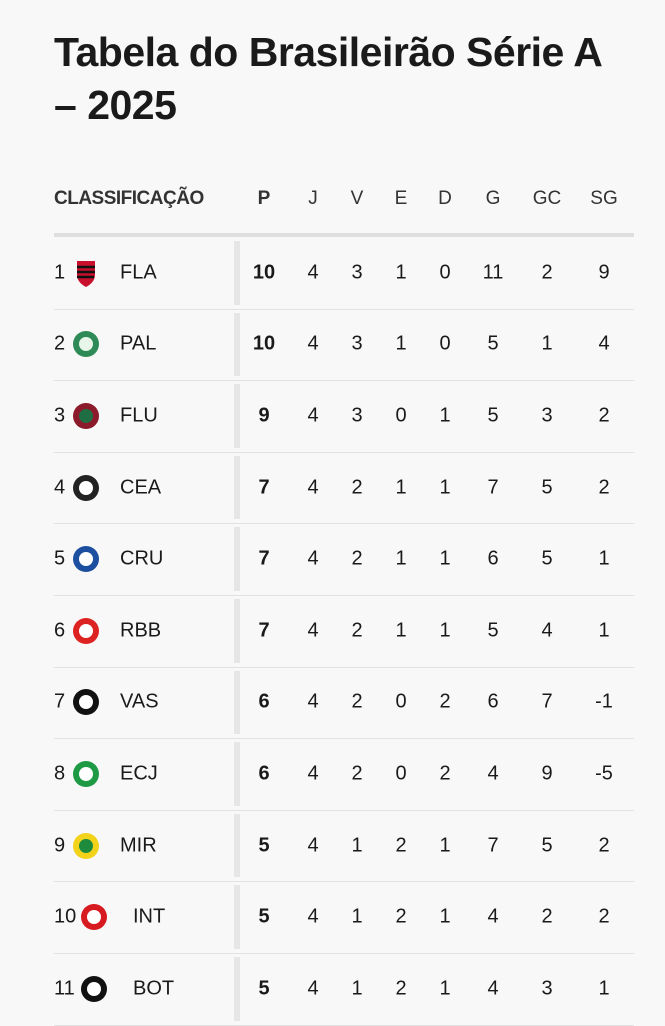 The image size is (665, 1026). What do you see at coordinates (547, 415) in the screenshot?
I see `stat-gc: 3` at bounding box center [547, 415].